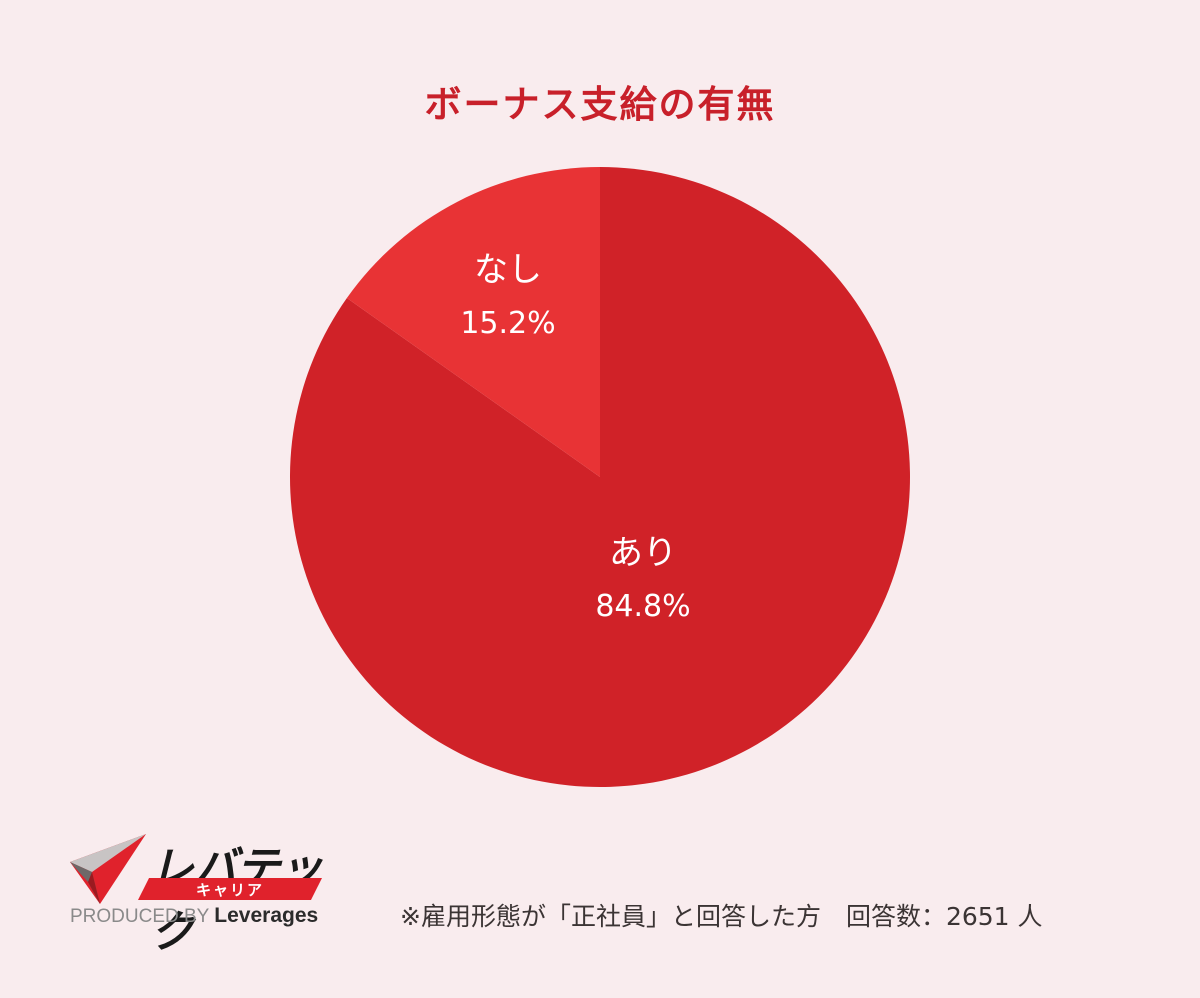 The width and height of the screenshot is (1200, 998). I want to click on label-ari-pct: 84.8%, so click(643, 606).